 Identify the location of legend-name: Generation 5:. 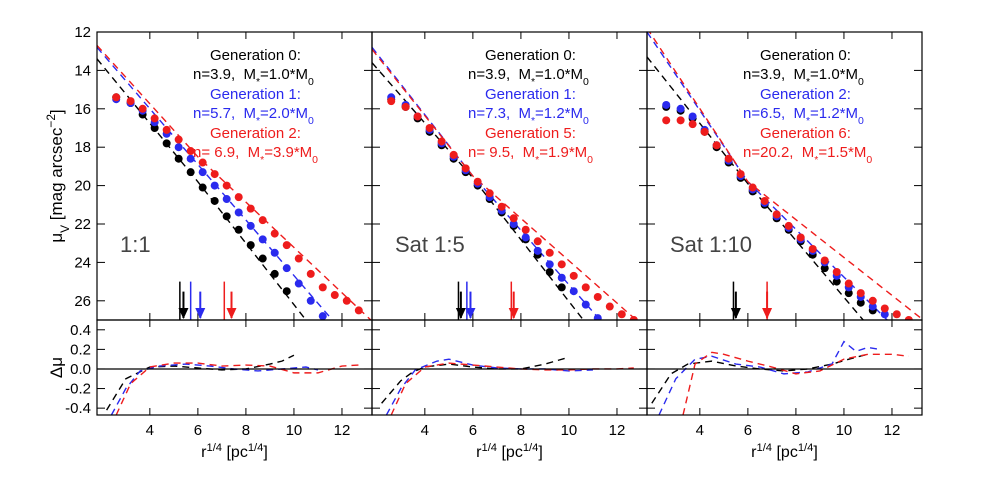
(530, 133).